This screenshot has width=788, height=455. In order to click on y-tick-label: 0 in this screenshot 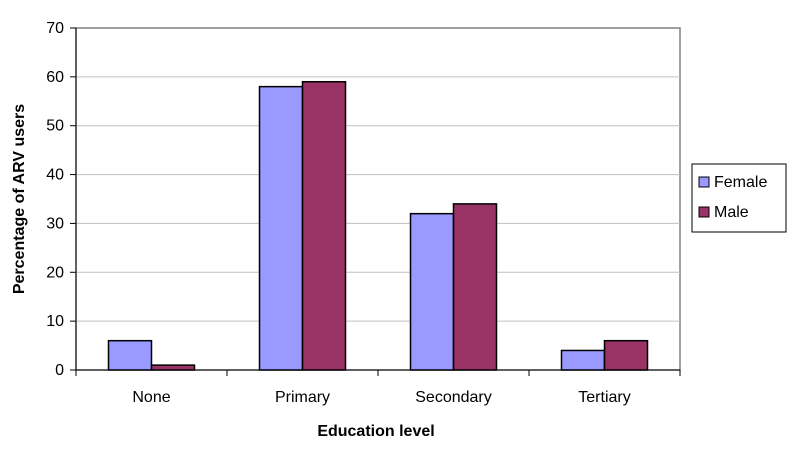, I will do `click(59, 370)`.